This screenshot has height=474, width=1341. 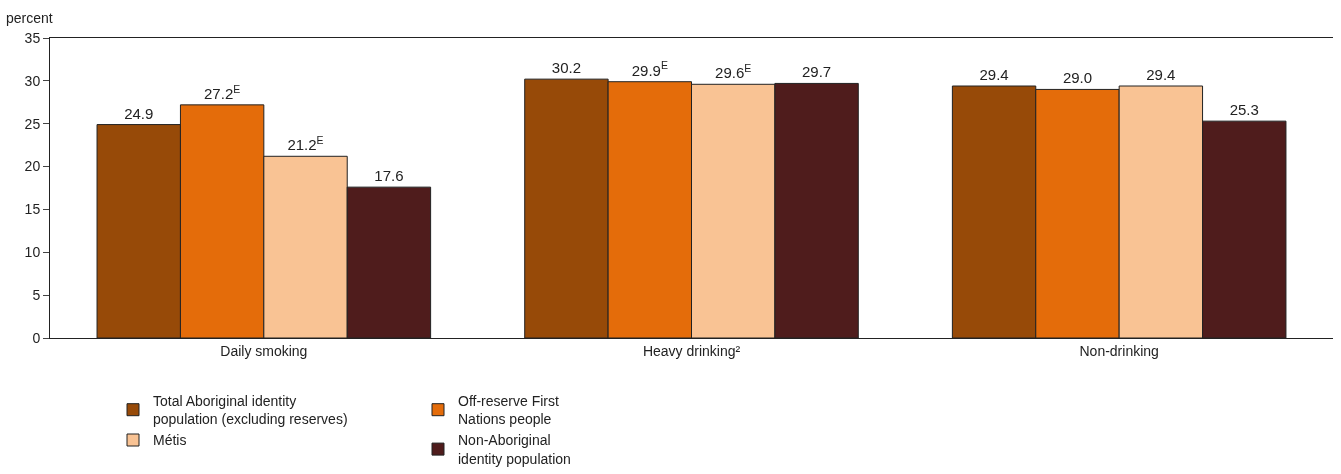 I want to click on data-label: 29.9$^{E}$, so click(x=649, y=69).